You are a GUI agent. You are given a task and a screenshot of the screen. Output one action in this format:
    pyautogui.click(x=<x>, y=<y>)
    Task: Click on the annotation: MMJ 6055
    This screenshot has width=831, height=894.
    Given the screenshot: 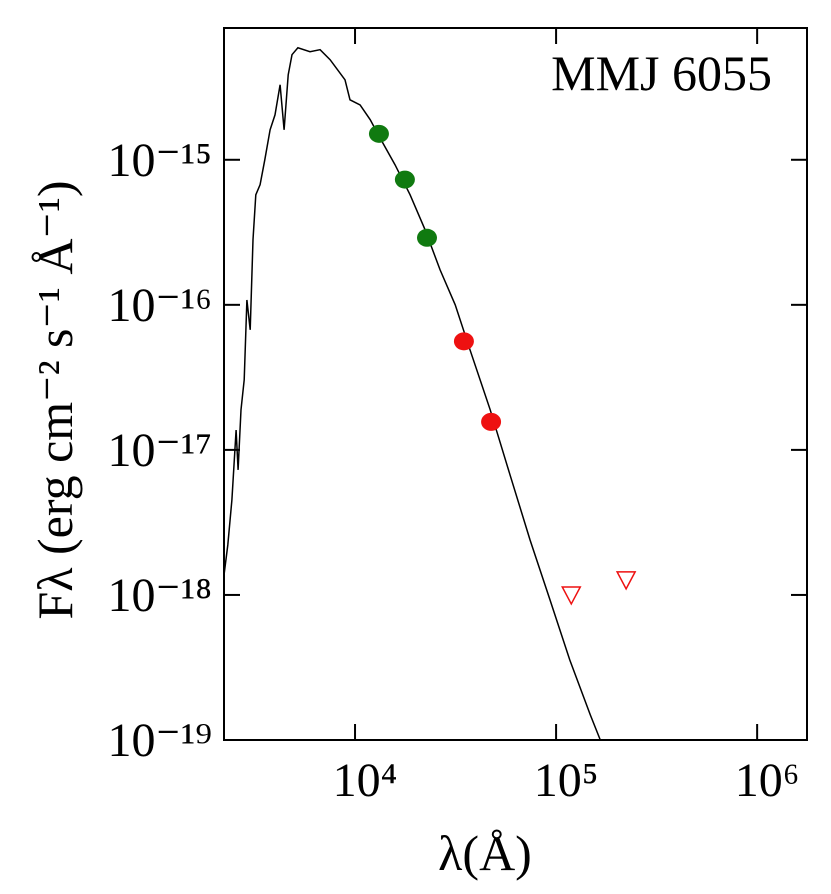 What is the action you would take?
    pyautogui.click(x=661, y=73)
    